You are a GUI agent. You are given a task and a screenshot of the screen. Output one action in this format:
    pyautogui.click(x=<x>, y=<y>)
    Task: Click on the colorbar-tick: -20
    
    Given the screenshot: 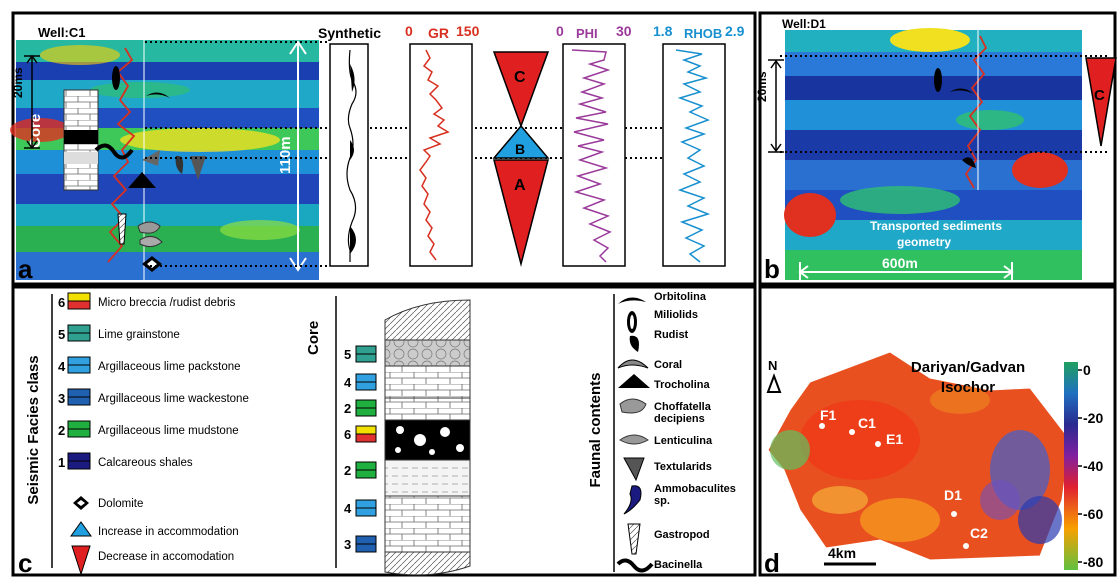 What is the action you would take?
    pyautogui.click(x=1093, y=418)
    